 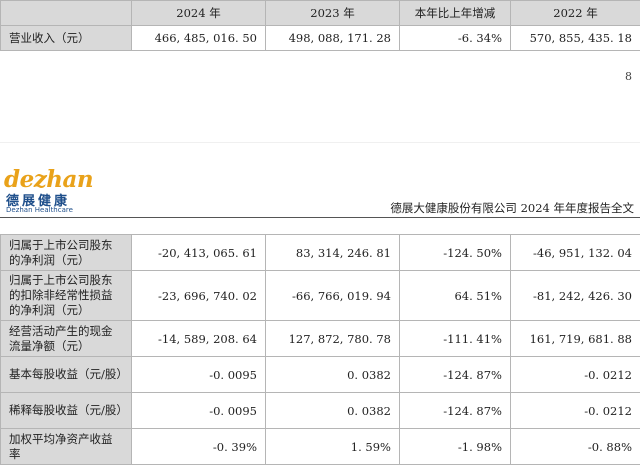 I want to click on cell-change: -124. 50%, so click(x=455, y=253).